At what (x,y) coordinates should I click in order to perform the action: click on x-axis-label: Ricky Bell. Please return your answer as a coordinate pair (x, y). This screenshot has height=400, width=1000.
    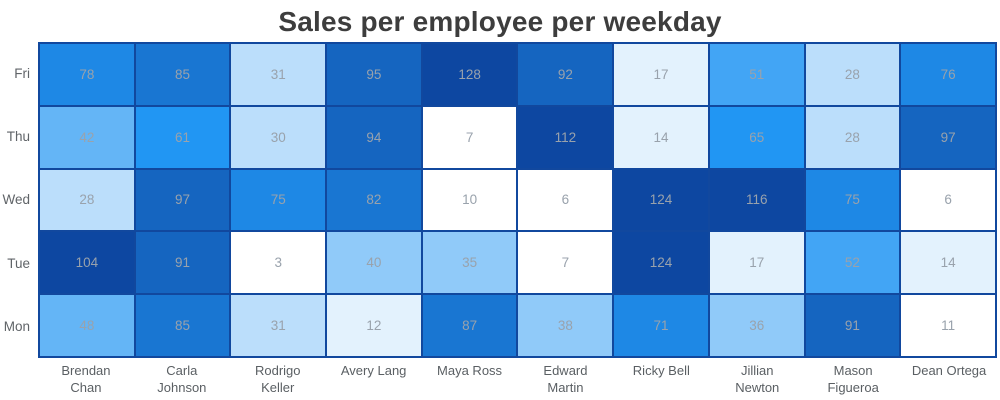
    Looking at the image, I should click on (661, 370).